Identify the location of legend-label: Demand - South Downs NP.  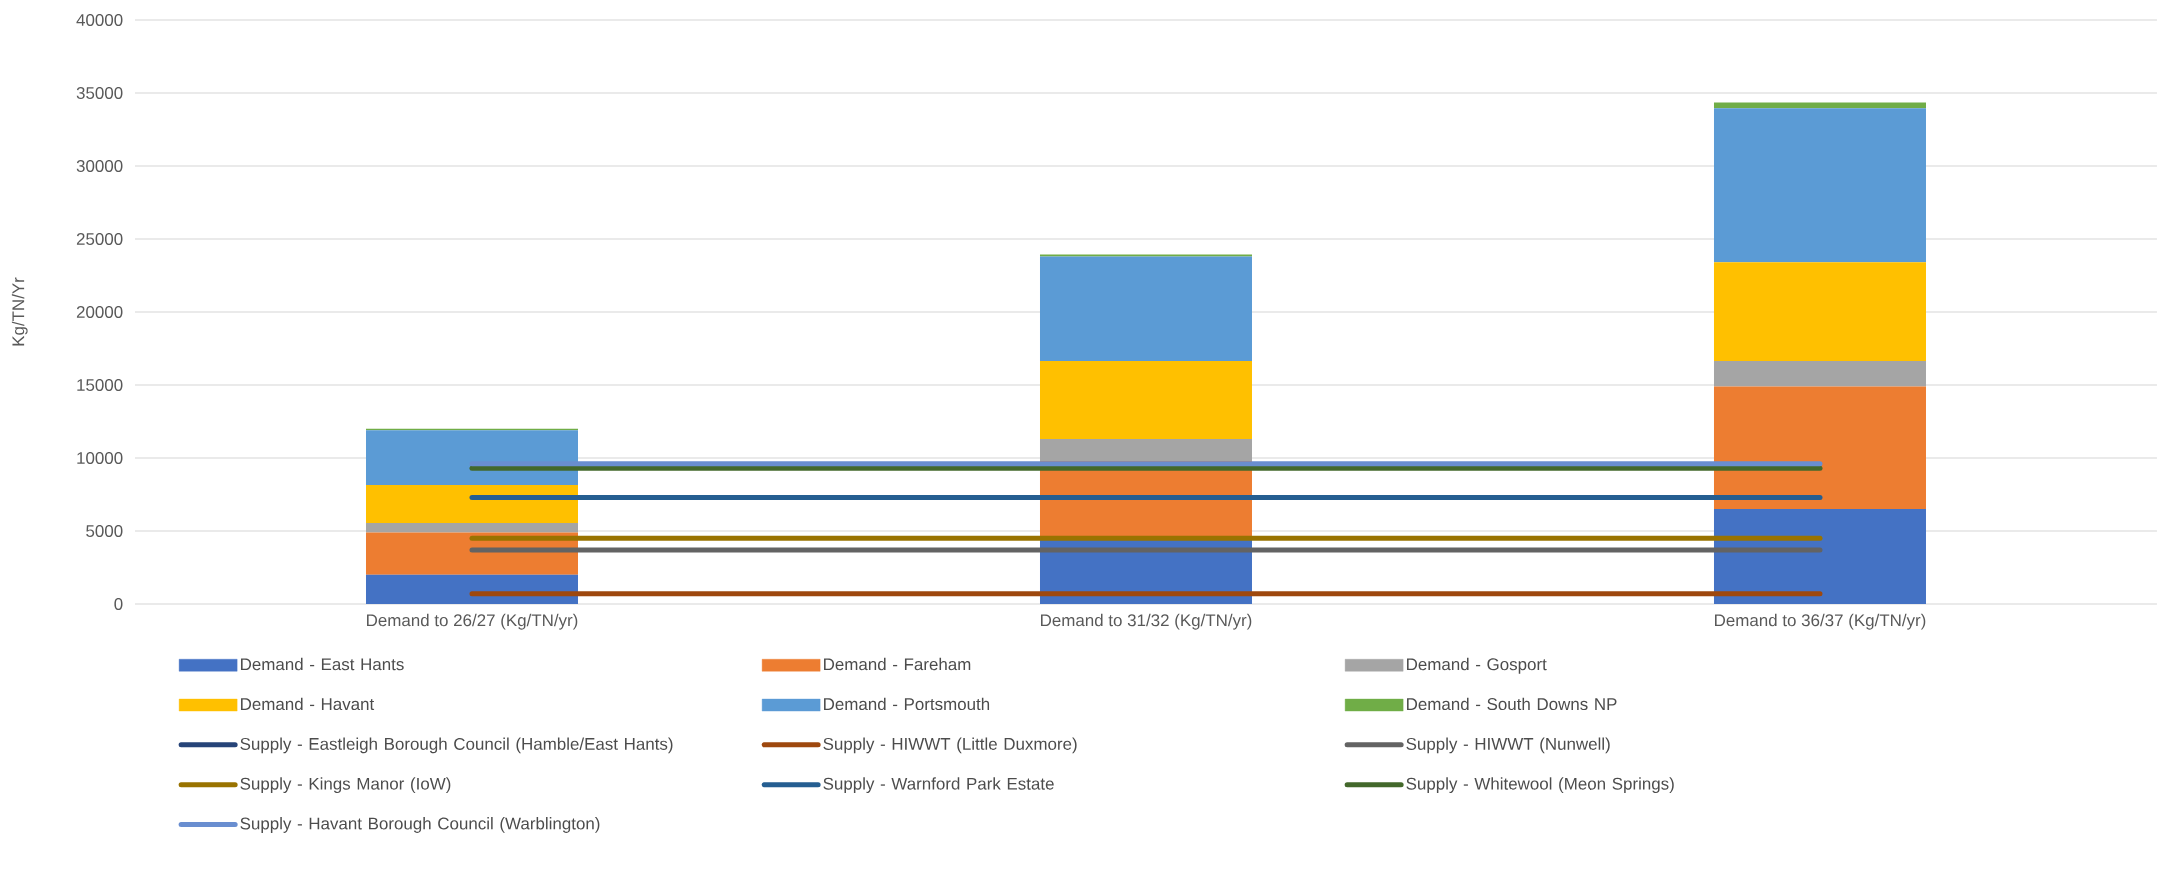
(1512, 704).